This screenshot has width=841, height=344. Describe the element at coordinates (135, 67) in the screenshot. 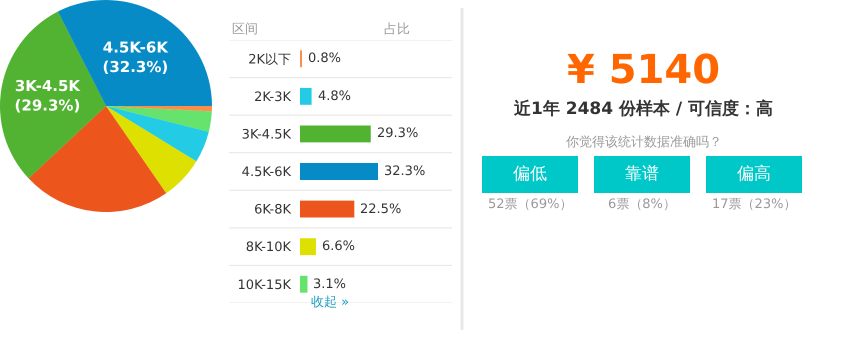

I see `data-label: (32.3%)` at that location.